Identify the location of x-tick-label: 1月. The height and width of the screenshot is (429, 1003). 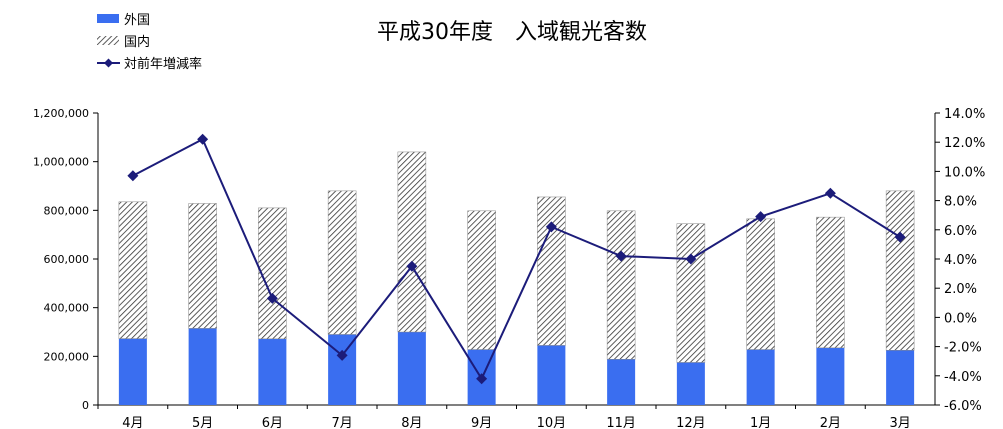
(760, 422).